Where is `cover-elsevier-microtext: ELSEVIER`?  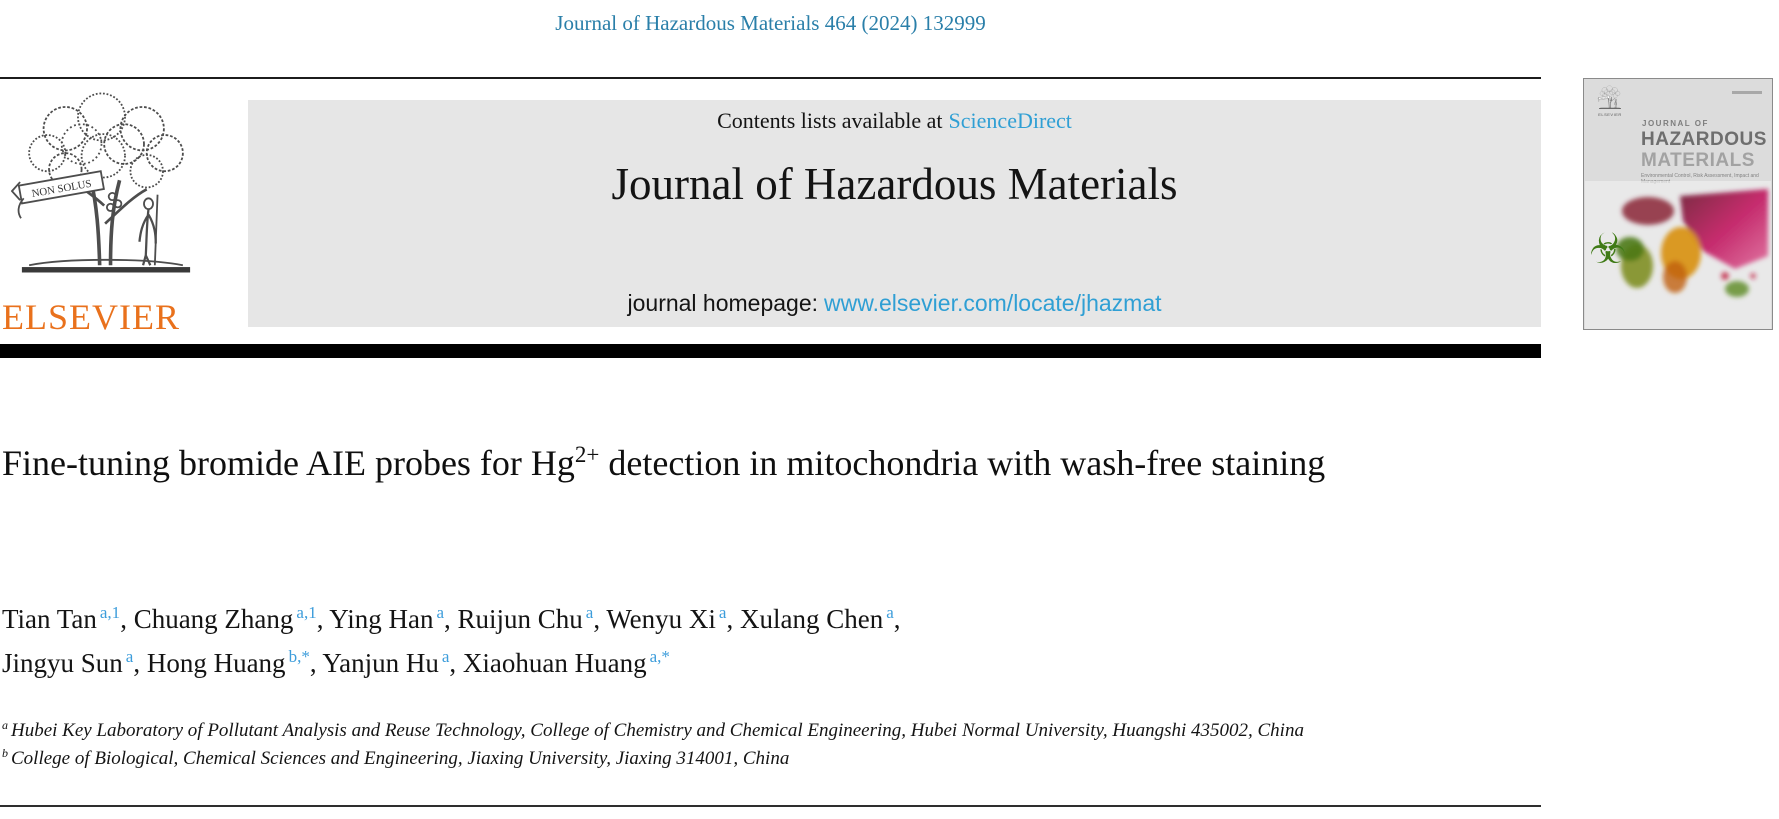 cover-elsevier-microtext: ELSEVIER is located at coordinates (1610, 114).